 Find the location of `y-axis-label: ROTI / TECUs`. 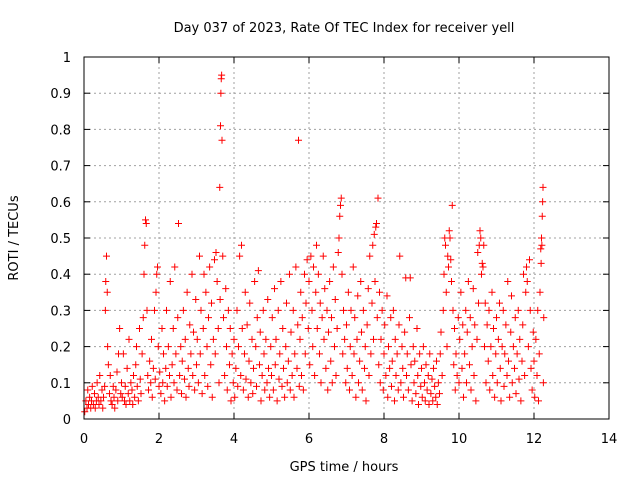

y-axis-label: ROTI / TECUs is located at coordinates (14, 237).